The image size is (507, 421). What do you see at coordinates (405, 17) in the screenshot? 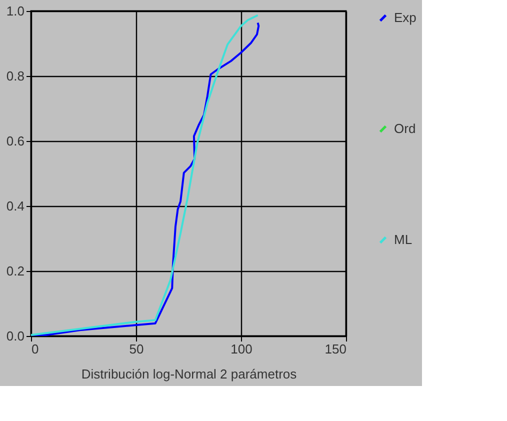
I see `legend-label: Exp` at bounding box center [405, 17].